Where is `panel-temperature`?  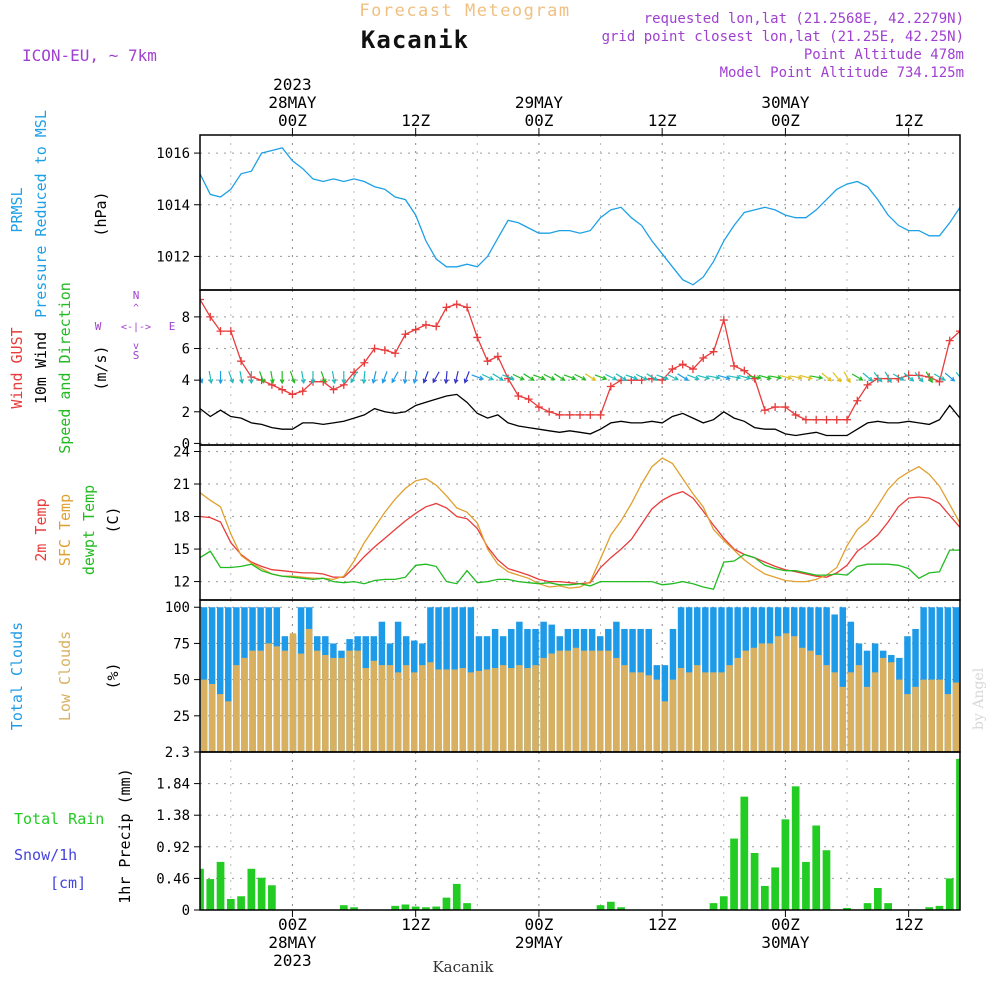 panel-temperature is located at coordinates (580, 523).